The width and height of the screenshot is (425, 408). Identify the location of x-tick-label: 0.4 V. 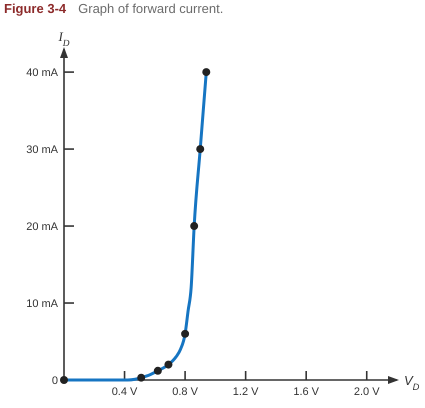
(125, 392).